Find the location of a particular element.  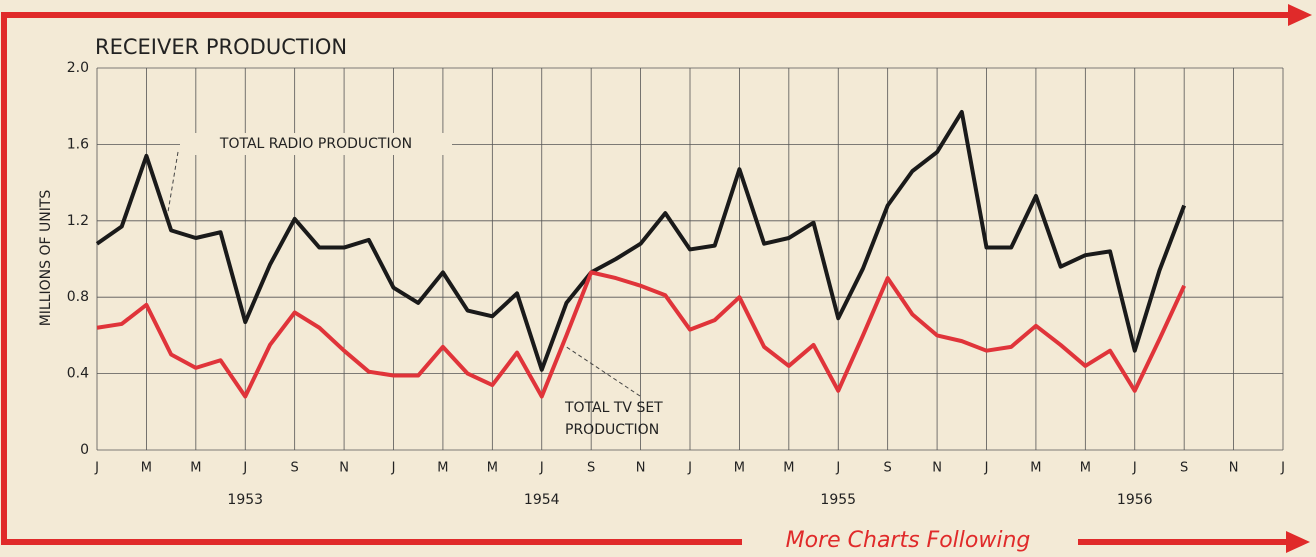

label-background is located at coordinates (316, 144).